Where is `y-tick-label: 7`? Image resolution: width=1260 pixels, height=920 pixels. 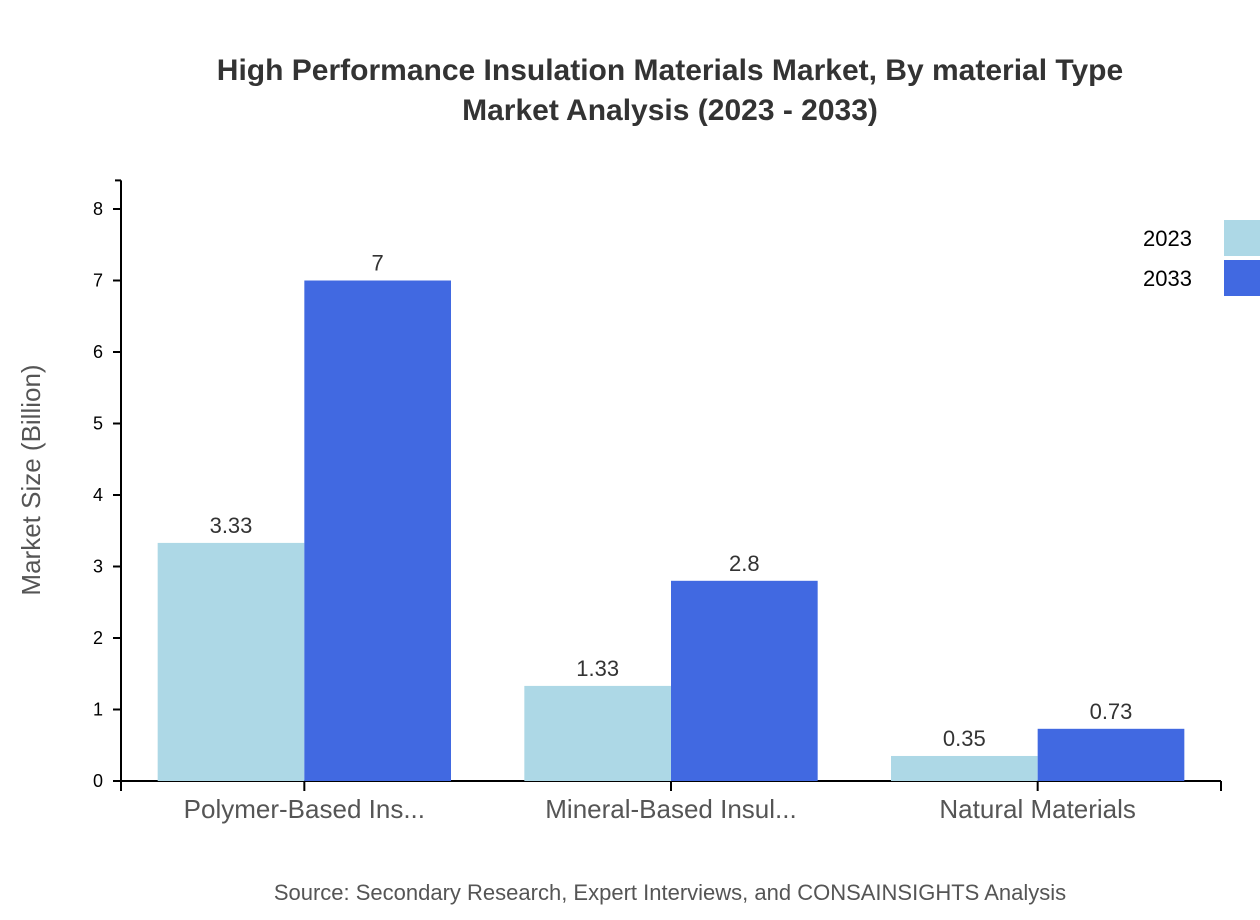 y-tick-label: 7 is located at coordinates (98, 281).